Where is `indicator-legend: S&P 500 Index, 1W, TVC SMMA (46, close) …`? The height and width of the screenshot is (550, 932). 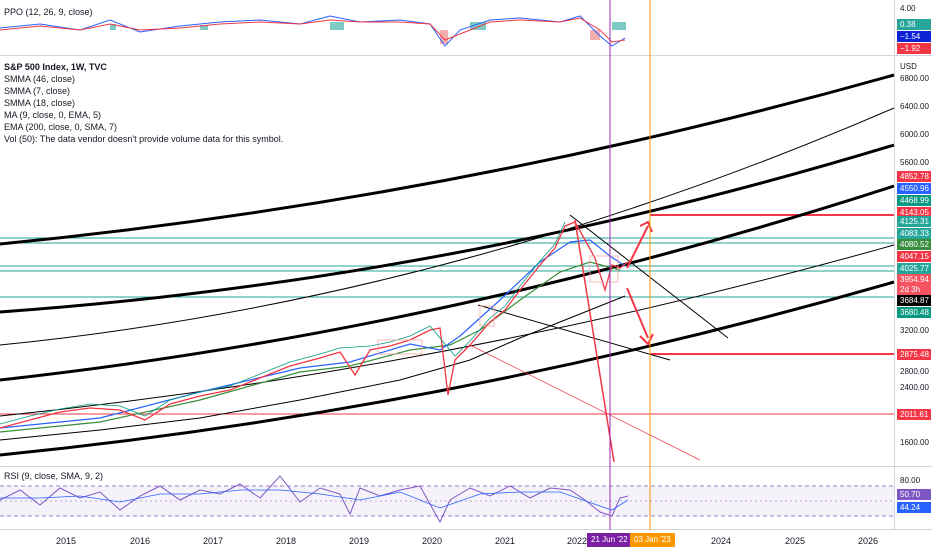
indicator-legend: S&P 500 Index, 1W, TVC SMMA (46, close) … is located at coordinates (143, 103).